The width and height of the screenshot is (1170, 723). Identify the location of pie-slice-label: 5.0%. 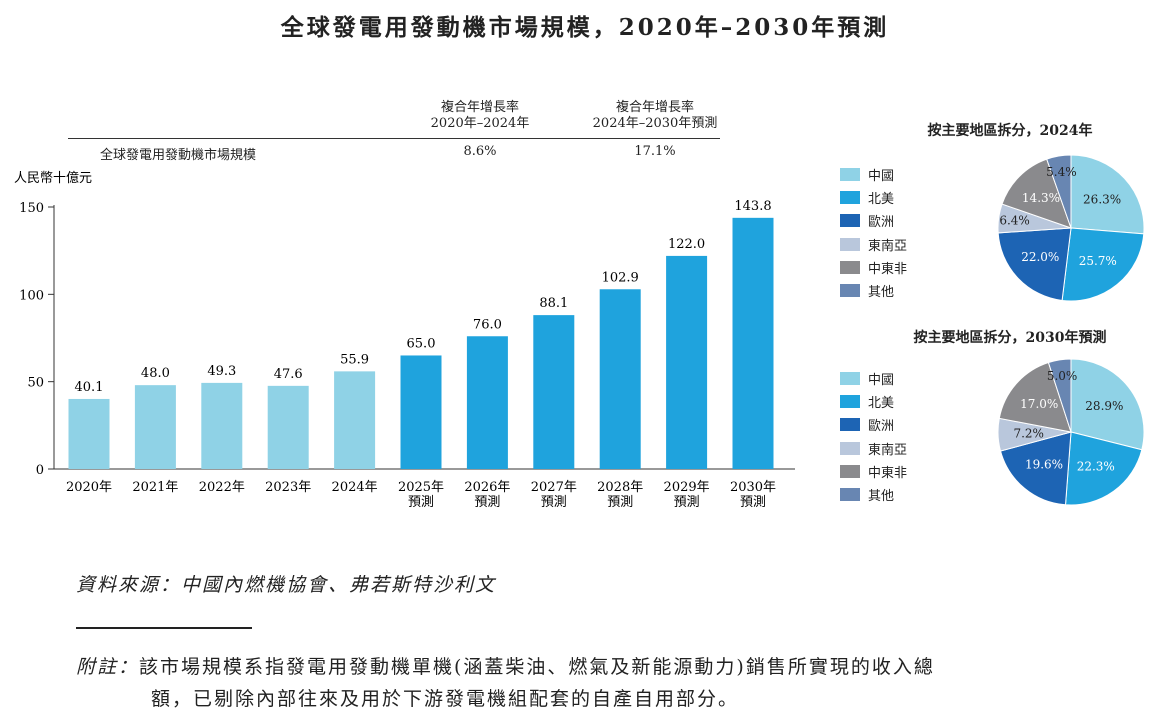
(1062, 376).